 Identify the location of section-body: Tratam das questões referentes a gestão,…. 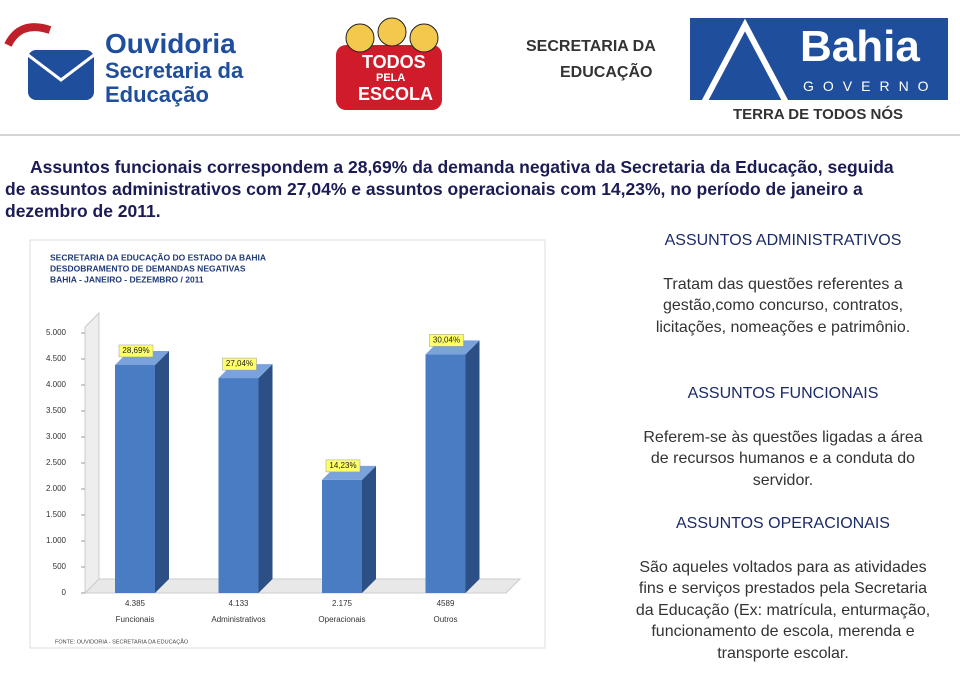
(783, 305).